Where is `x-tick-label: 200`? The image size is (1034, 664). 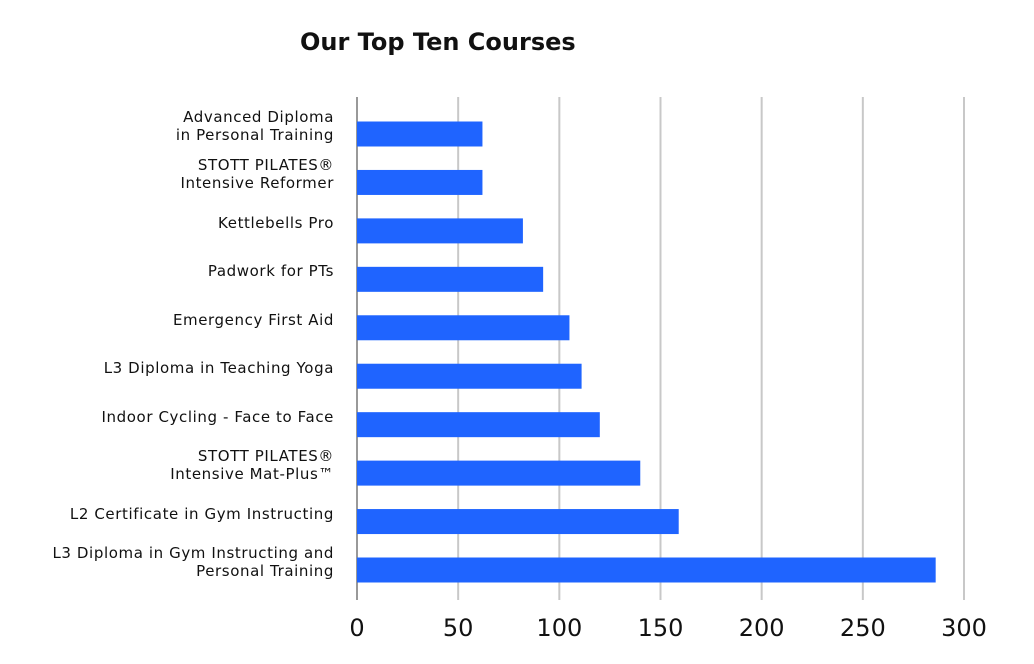 x-tick-label: 200 is located at coordinates (762, 628).